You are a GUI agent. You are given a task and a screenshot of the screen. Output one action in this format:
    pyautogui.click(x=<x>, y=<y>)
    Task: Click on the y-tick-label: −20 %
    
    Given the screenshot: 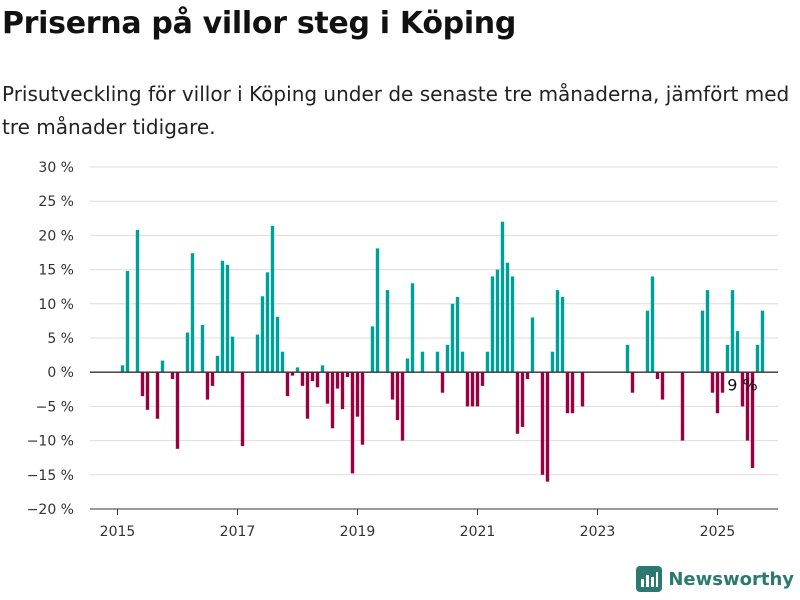 What is the action you would take?
    pyautogui.click(x=50, y=510)
    